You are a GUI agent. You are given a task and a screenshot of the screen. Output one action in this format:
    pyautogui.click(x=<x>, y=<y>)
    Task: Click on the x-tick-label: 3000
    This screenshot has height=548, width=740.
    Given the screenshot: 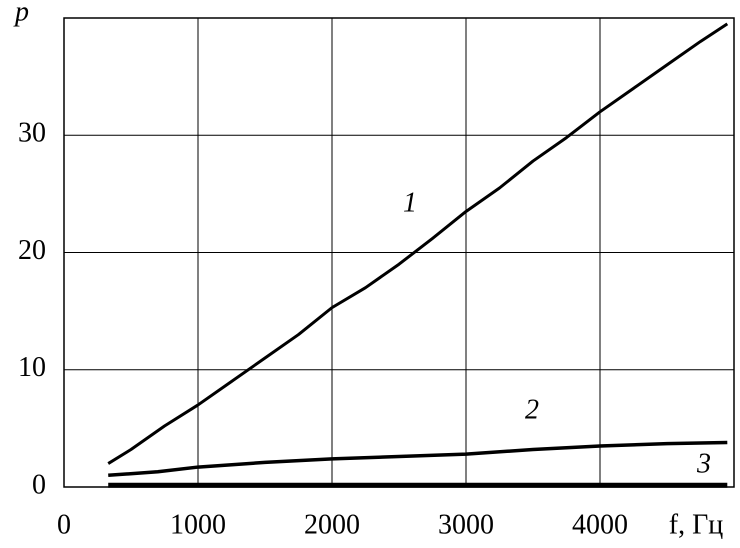 What is the action you would take?
    pyautogui.click(x=466, y=524)
    